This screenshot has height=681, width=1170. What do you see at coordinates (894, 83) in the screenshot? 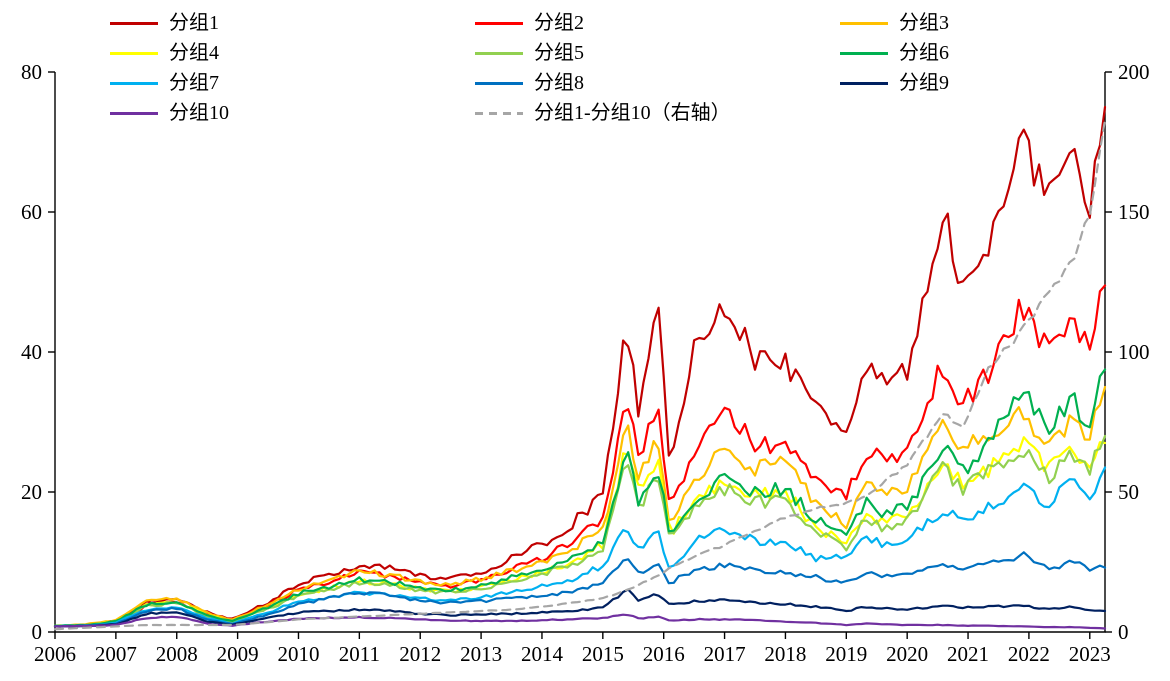
I see `legend-item-9: 分组9` at bounding box center [894, 83].